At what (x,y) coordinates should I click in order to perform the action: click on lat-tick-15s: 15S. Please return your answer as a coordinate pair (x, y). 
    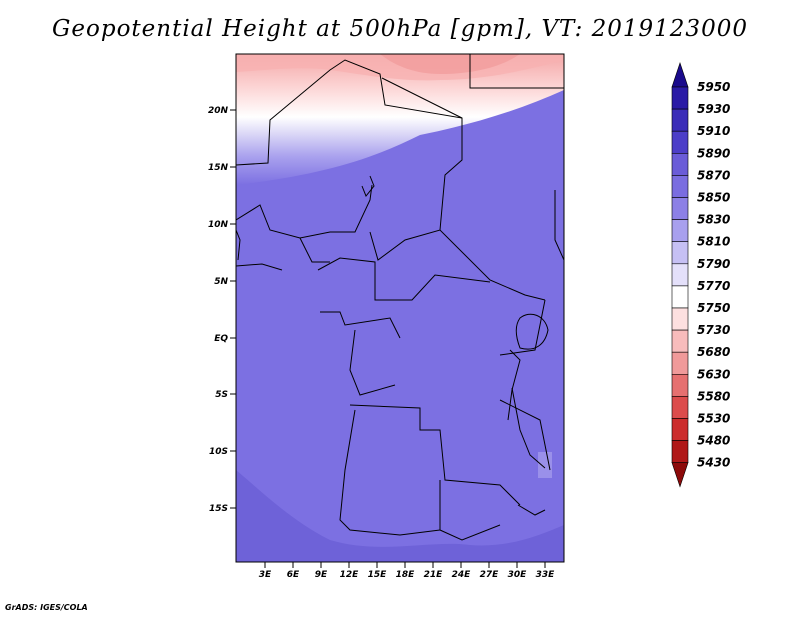
    Looking at the image, I should click on (222, 509).